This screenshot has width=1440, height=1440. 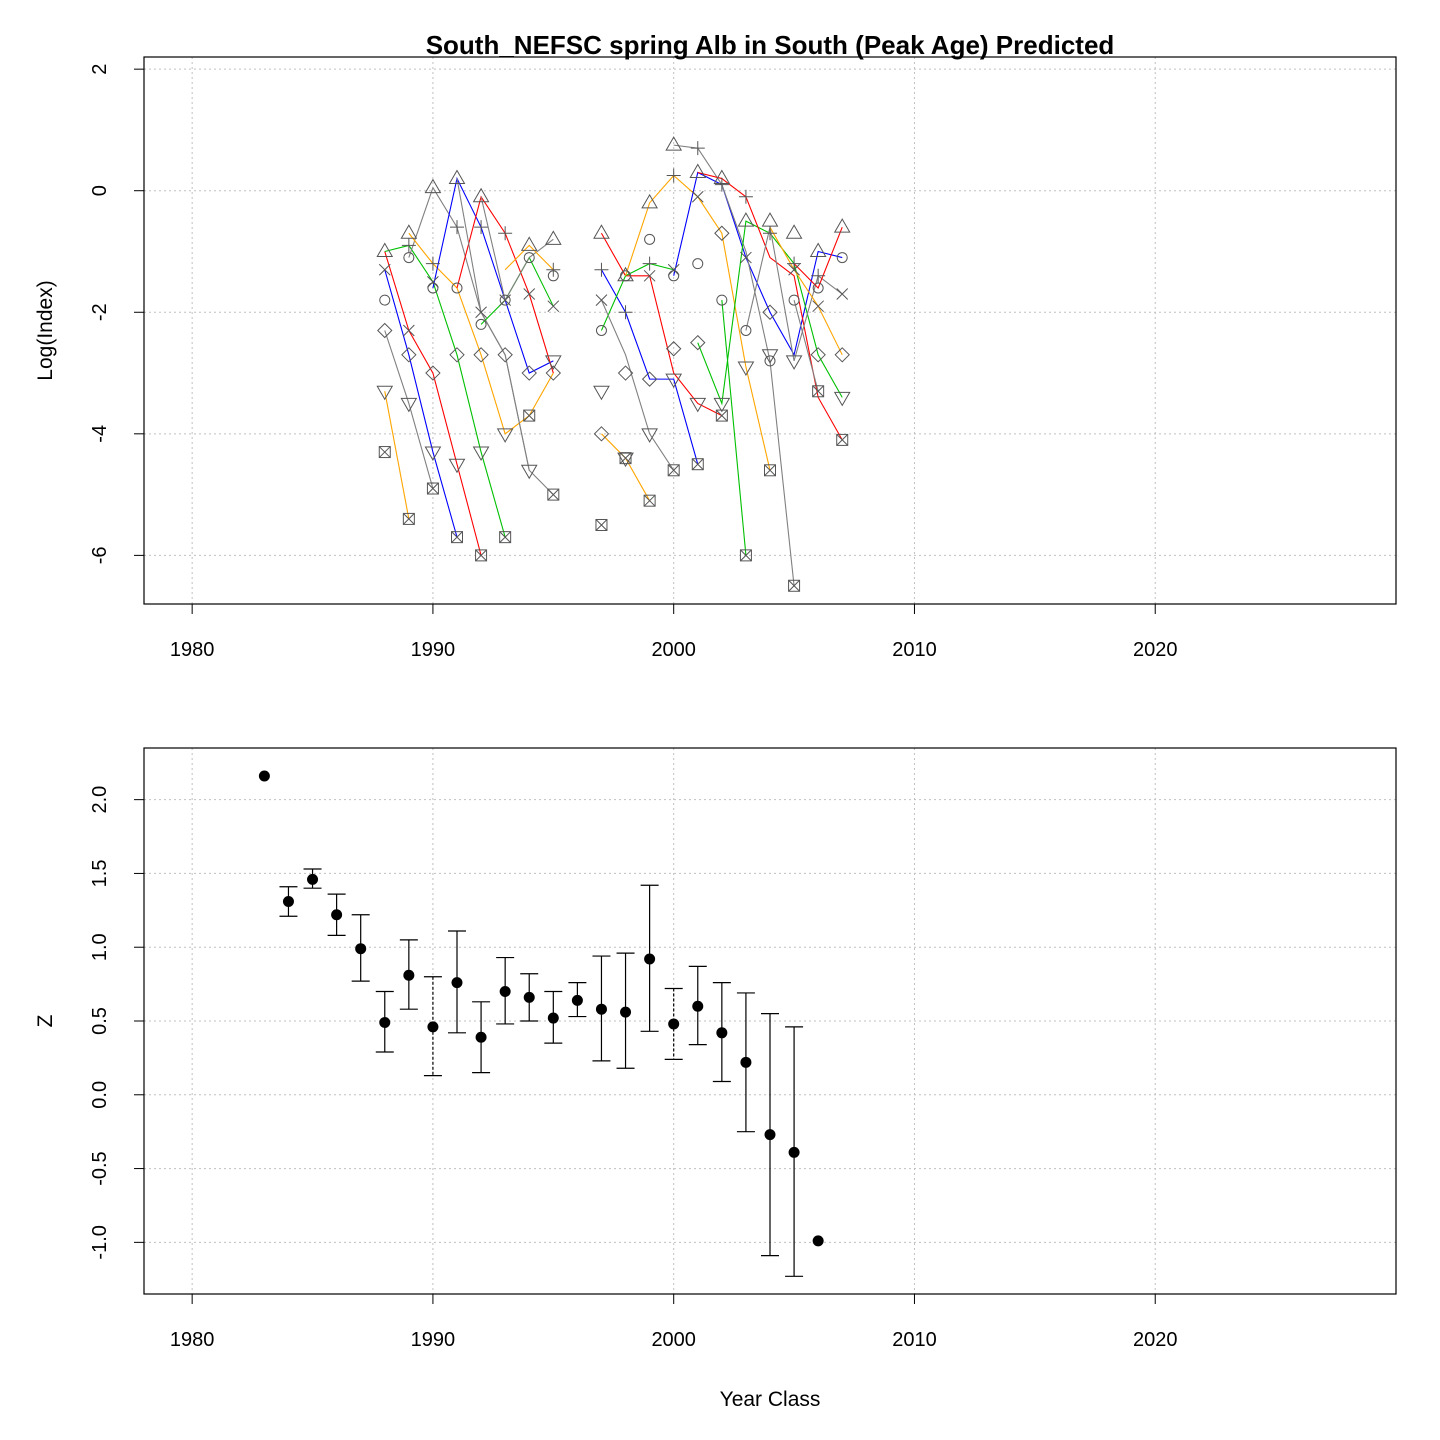 What do you see at coordinates (100, 555) in the screenshot?
I see `y-tick-label: -6` at bounding box center [100, 555].